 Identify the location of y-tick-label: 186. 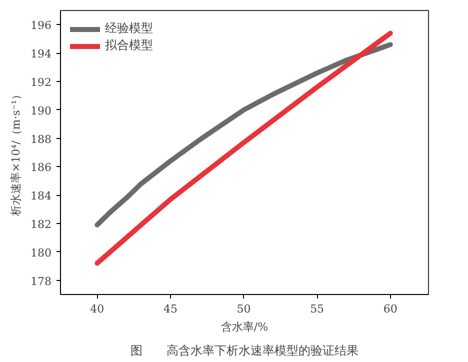
(41, 167).